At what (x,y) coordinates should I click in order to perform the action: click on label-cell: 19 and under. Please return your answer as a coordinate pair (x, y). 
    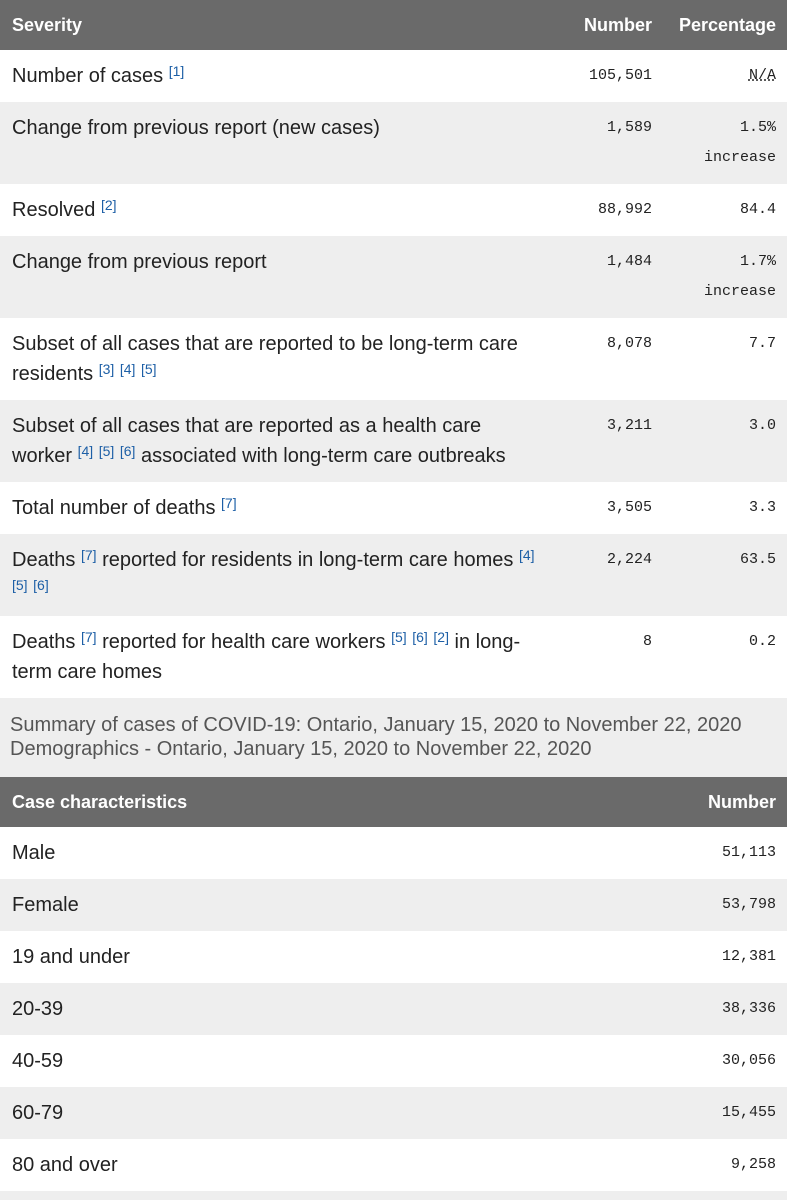
    Looking at the image, I should click on (280, 957).